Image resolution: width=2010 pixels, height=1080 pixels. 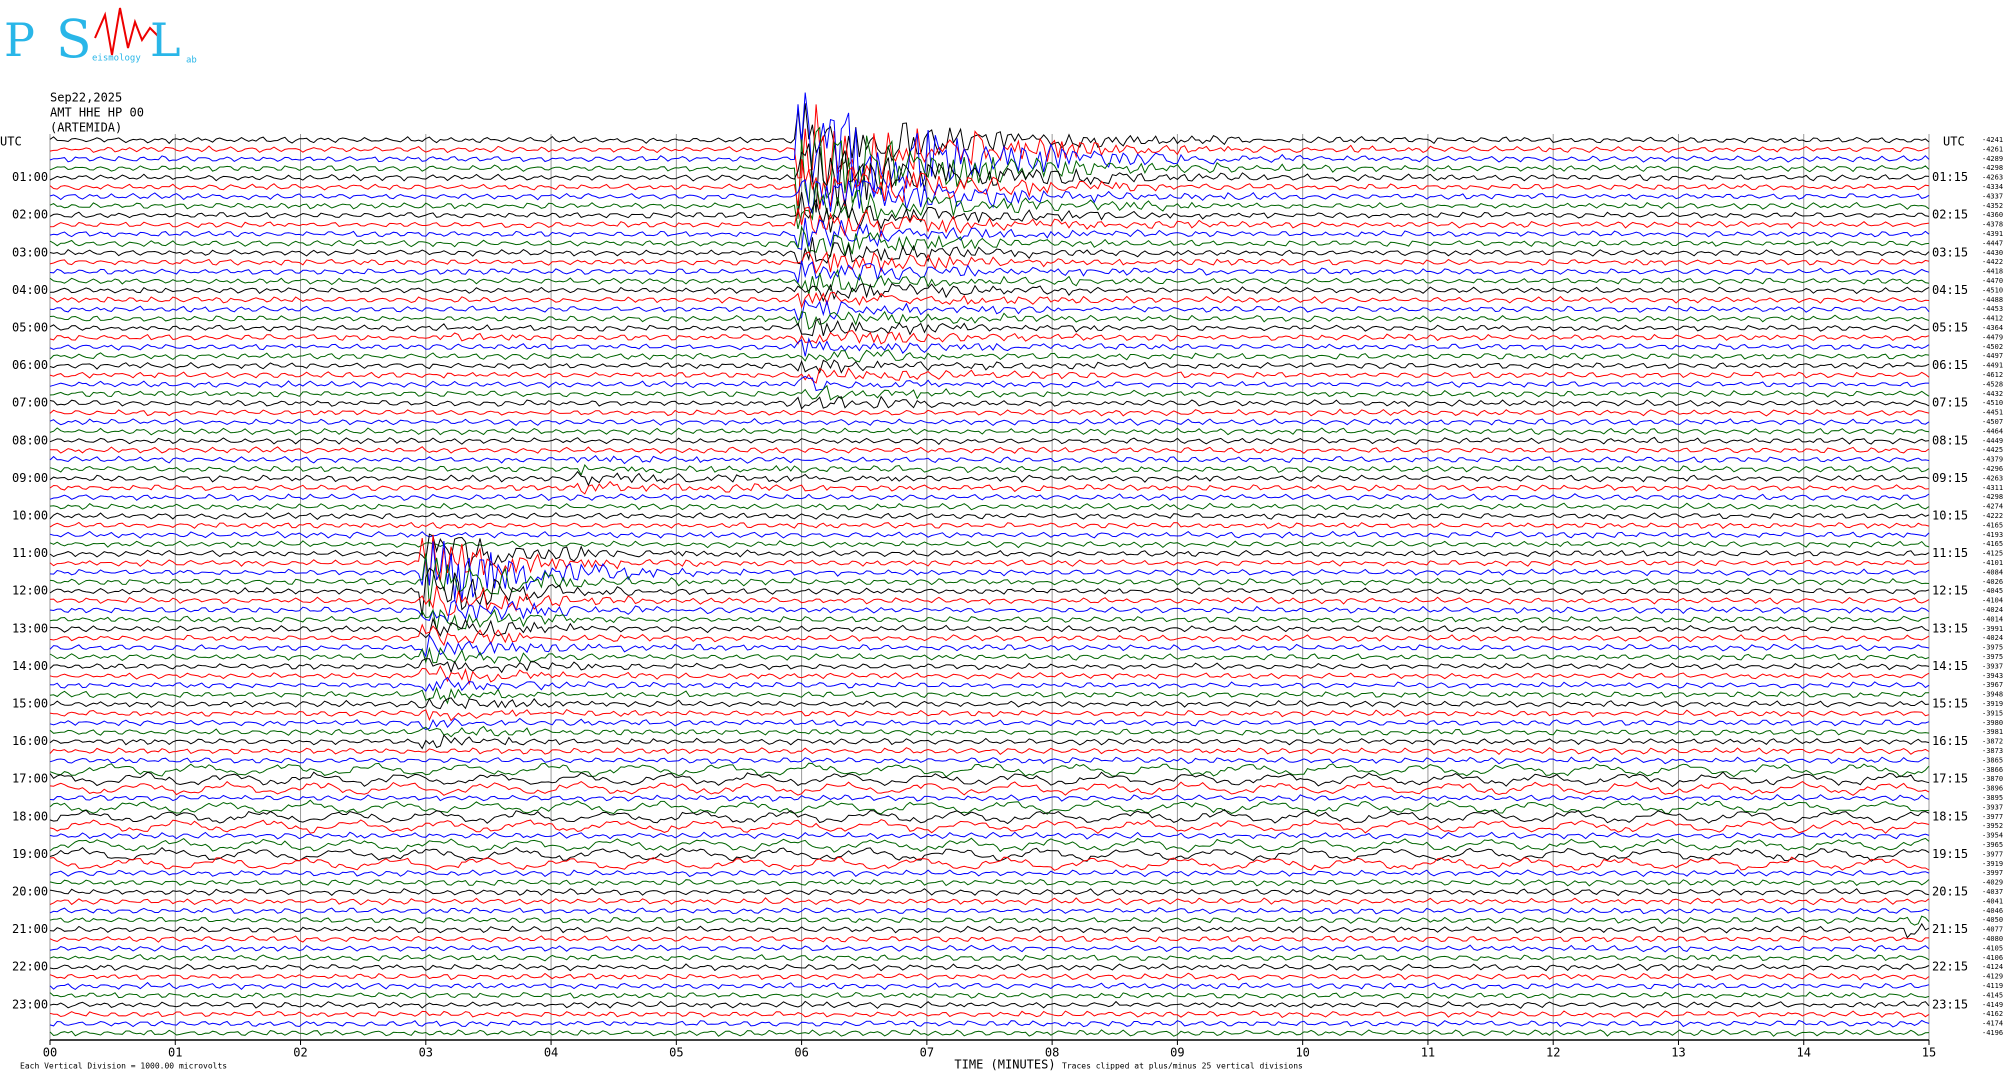 I want to click on row-label-left: 18:00, so click(x=30, y=816).